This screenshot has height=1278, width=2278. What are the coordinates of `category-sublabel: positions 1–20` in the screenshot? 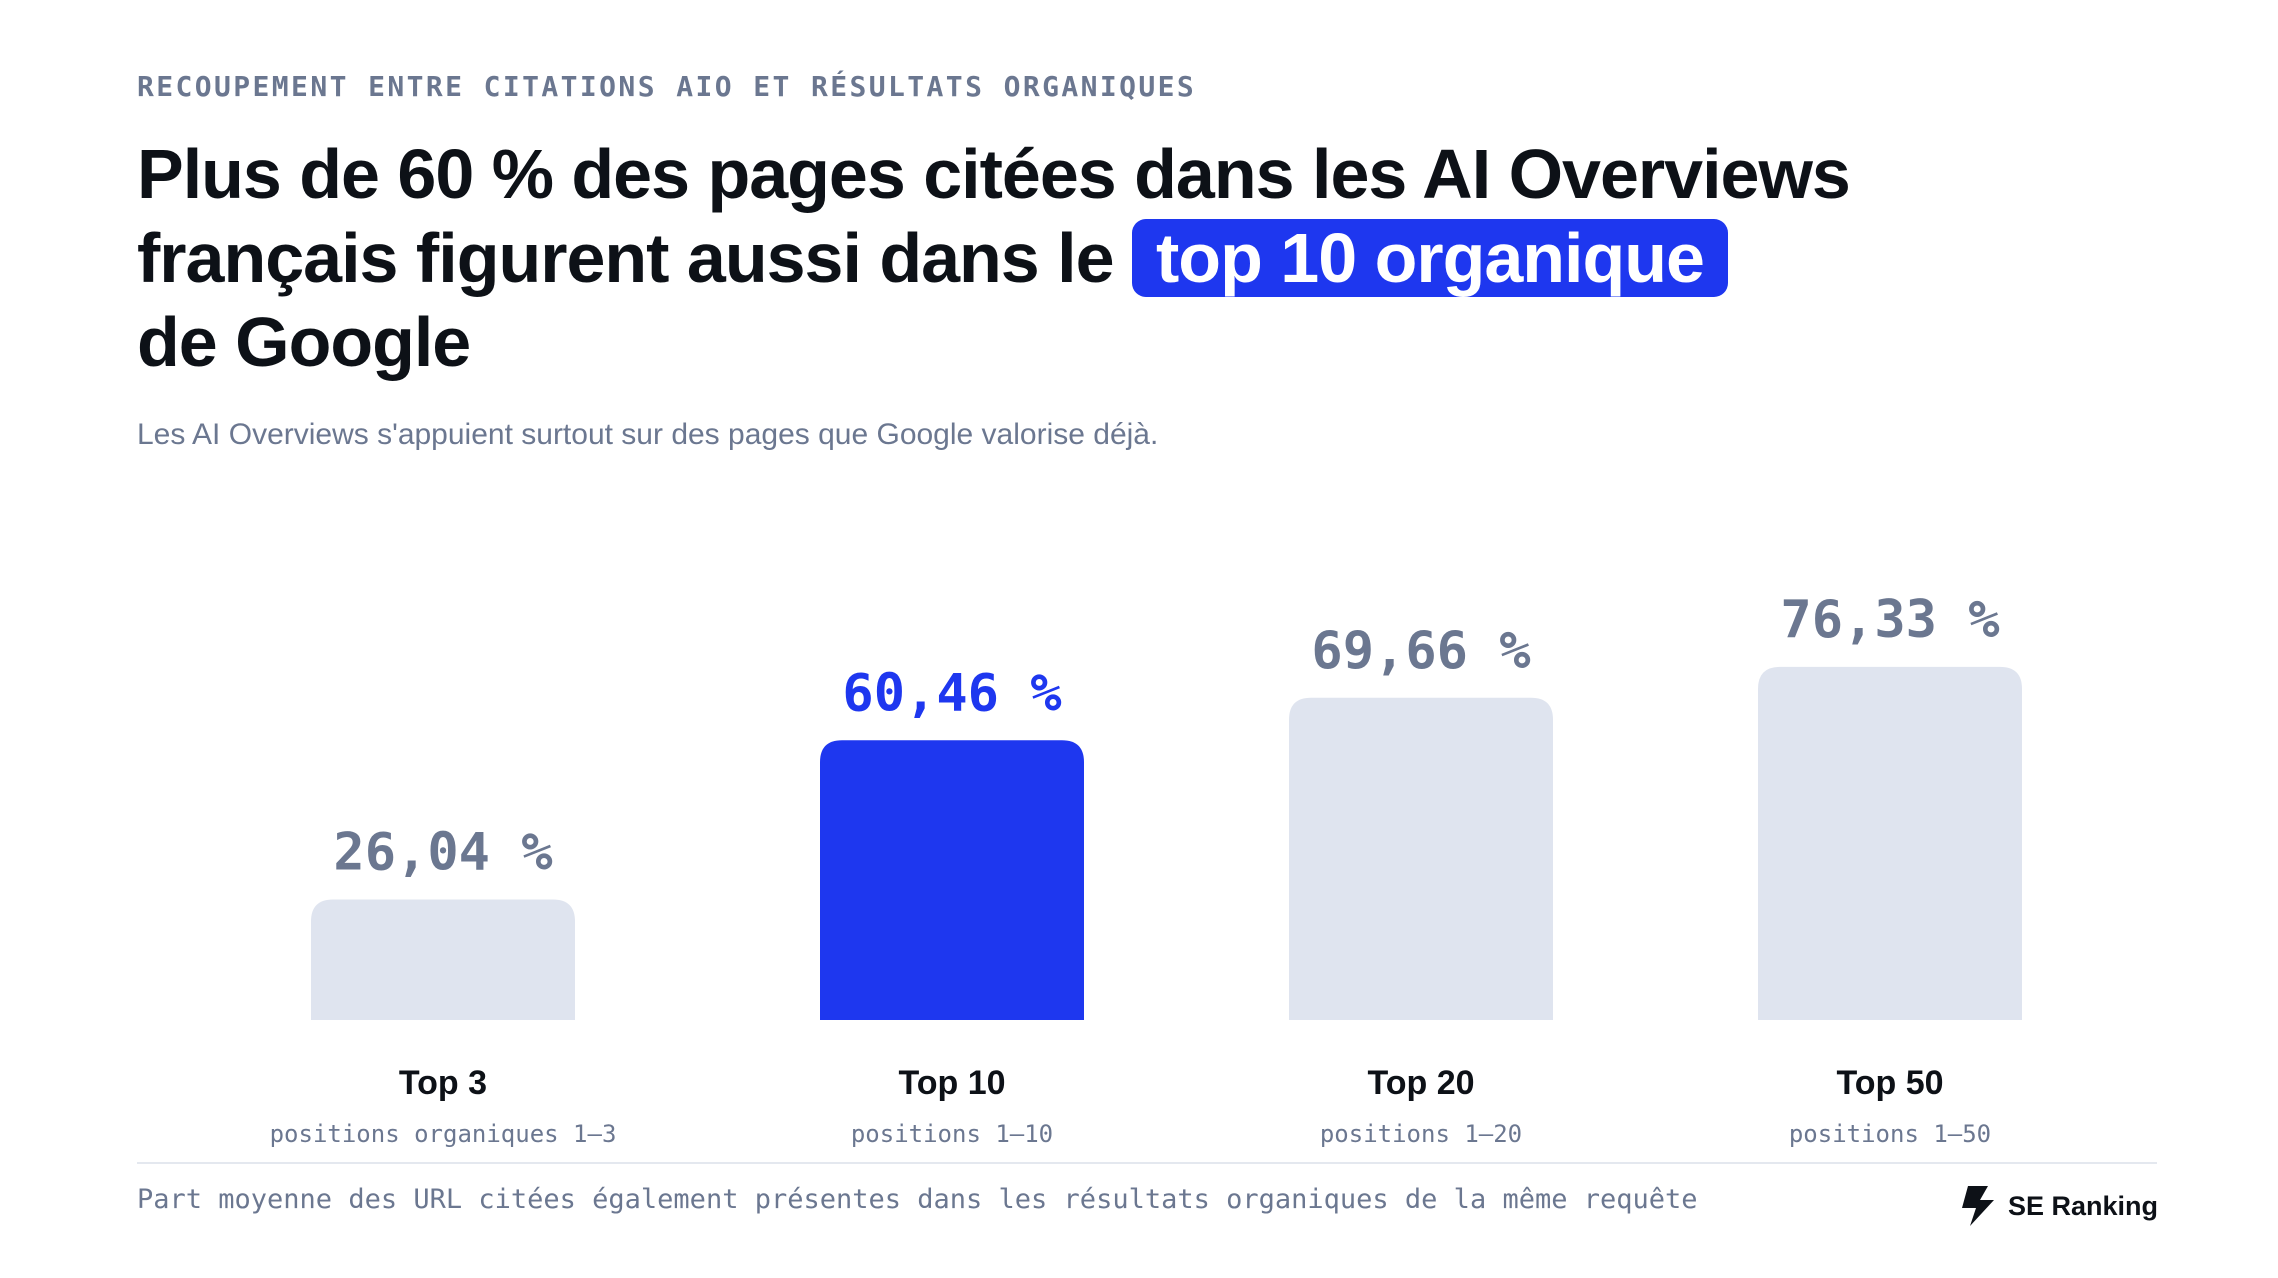 It's located at (1421, 1134).